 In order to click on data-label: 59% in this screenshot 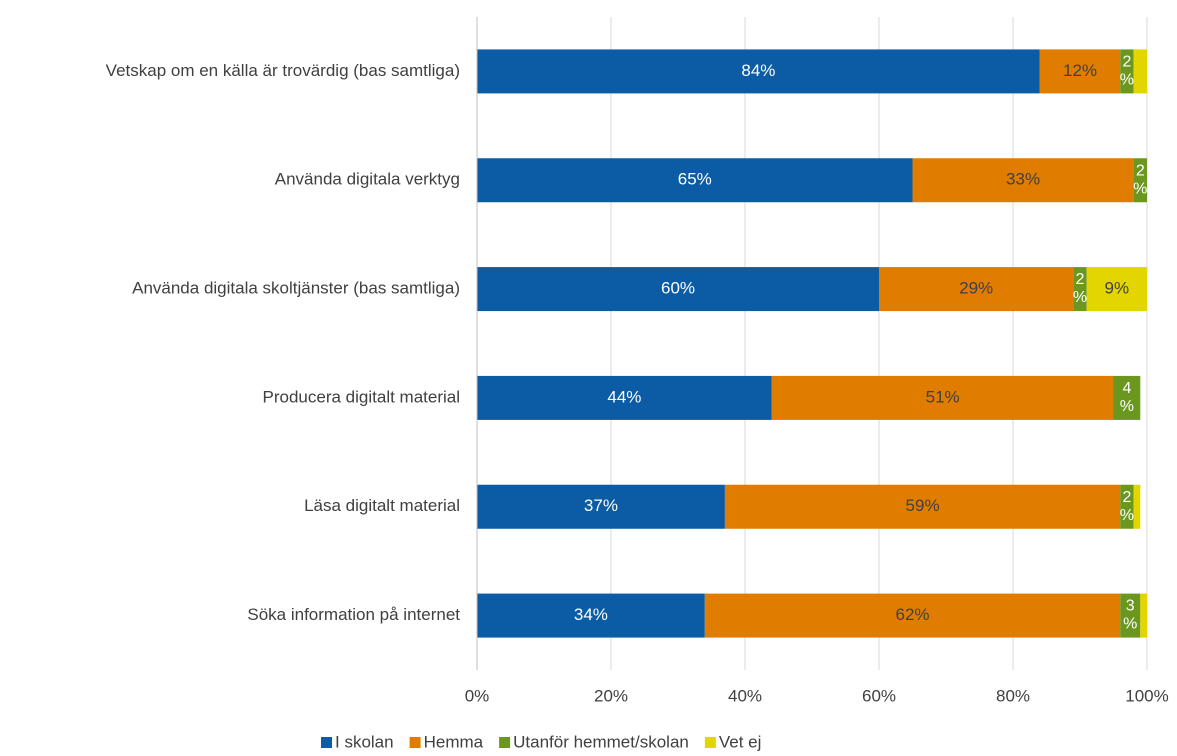, I will do `click(923, 505)`.